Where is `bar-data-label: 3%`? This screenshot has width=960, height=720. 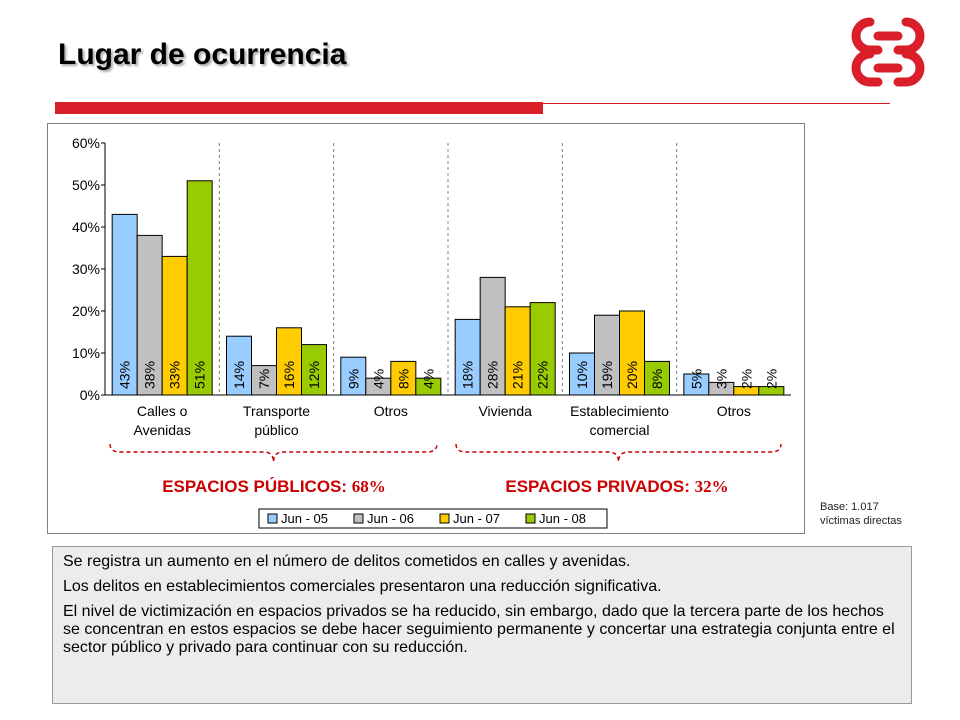 bar-data-label: 3% is located at coordinates (721, 379).